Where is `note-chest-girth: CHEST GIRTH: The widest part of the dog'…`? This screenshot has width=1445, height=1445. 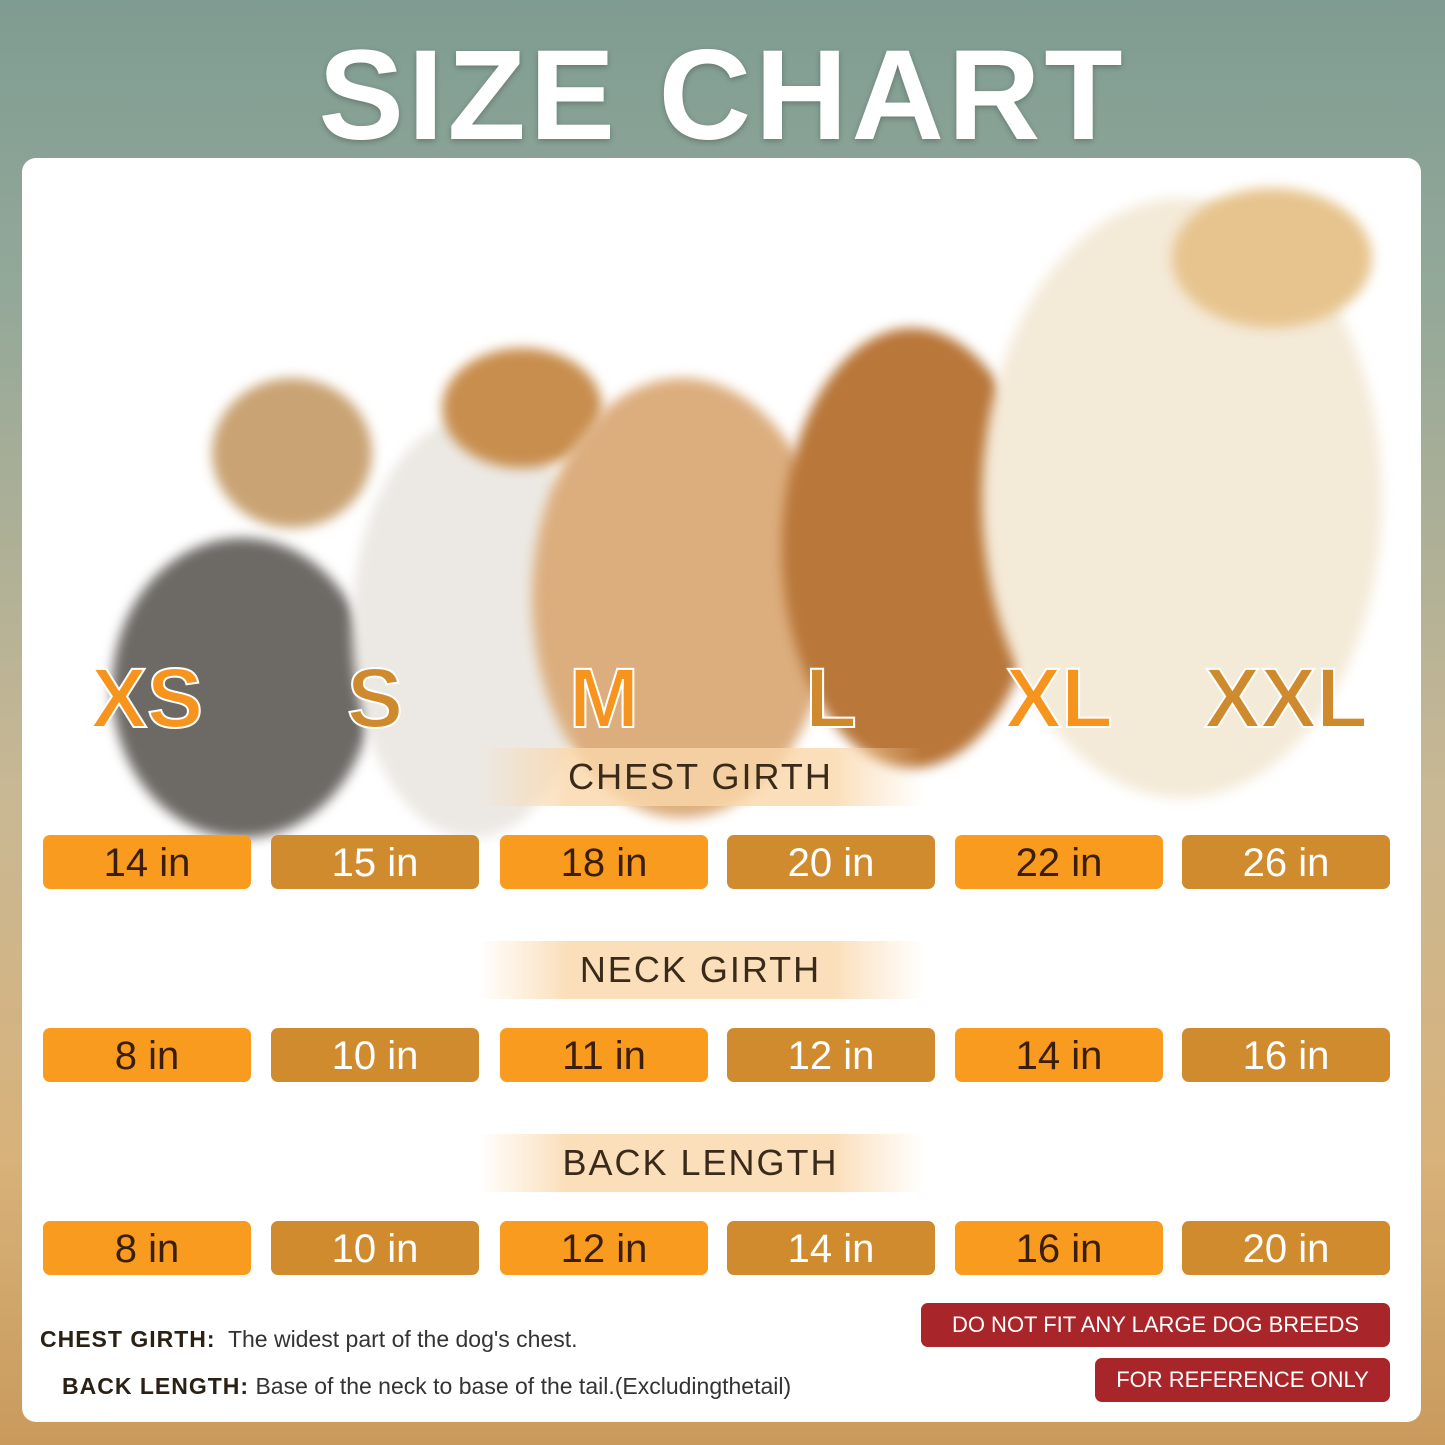
note-chest-girth: CHEST GIRTH: The widest part of the dog'… is located at coordinates (309, 1339).